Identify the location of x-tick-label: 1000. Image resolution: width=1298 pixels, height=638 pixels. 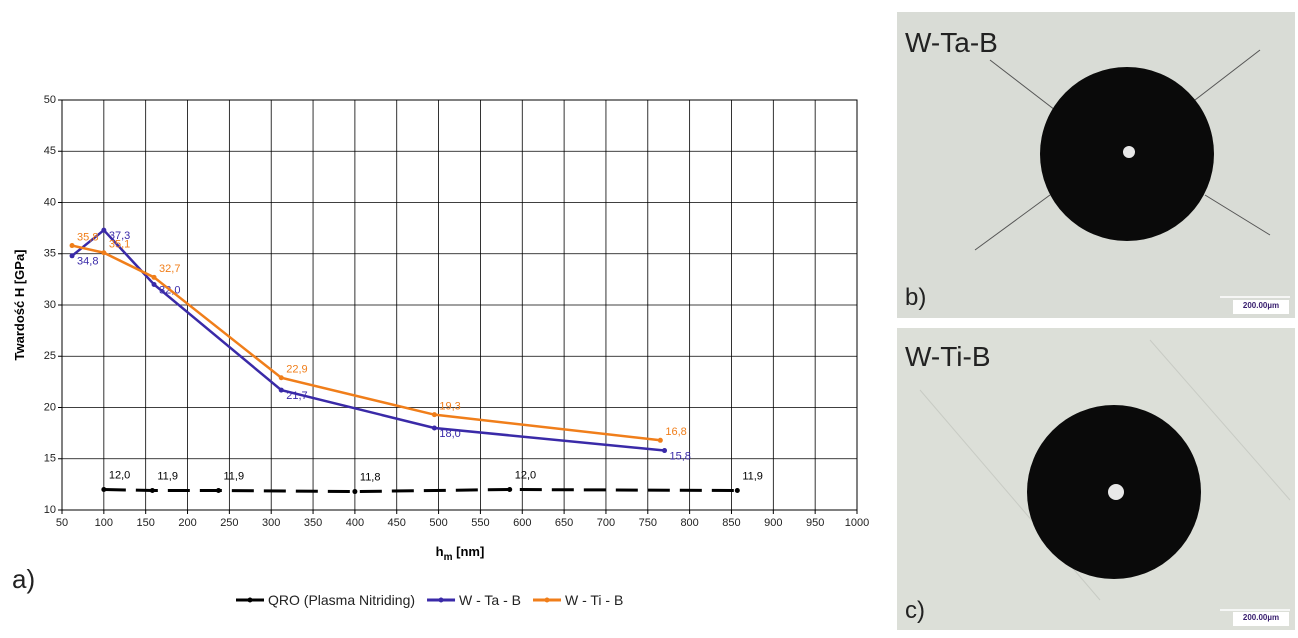
(857, 523).